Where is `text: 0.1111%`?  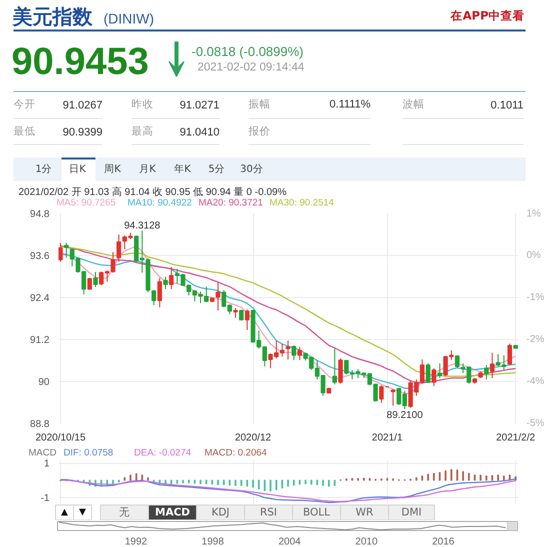
text: 0.1111% is located at coordinates (350, 104).